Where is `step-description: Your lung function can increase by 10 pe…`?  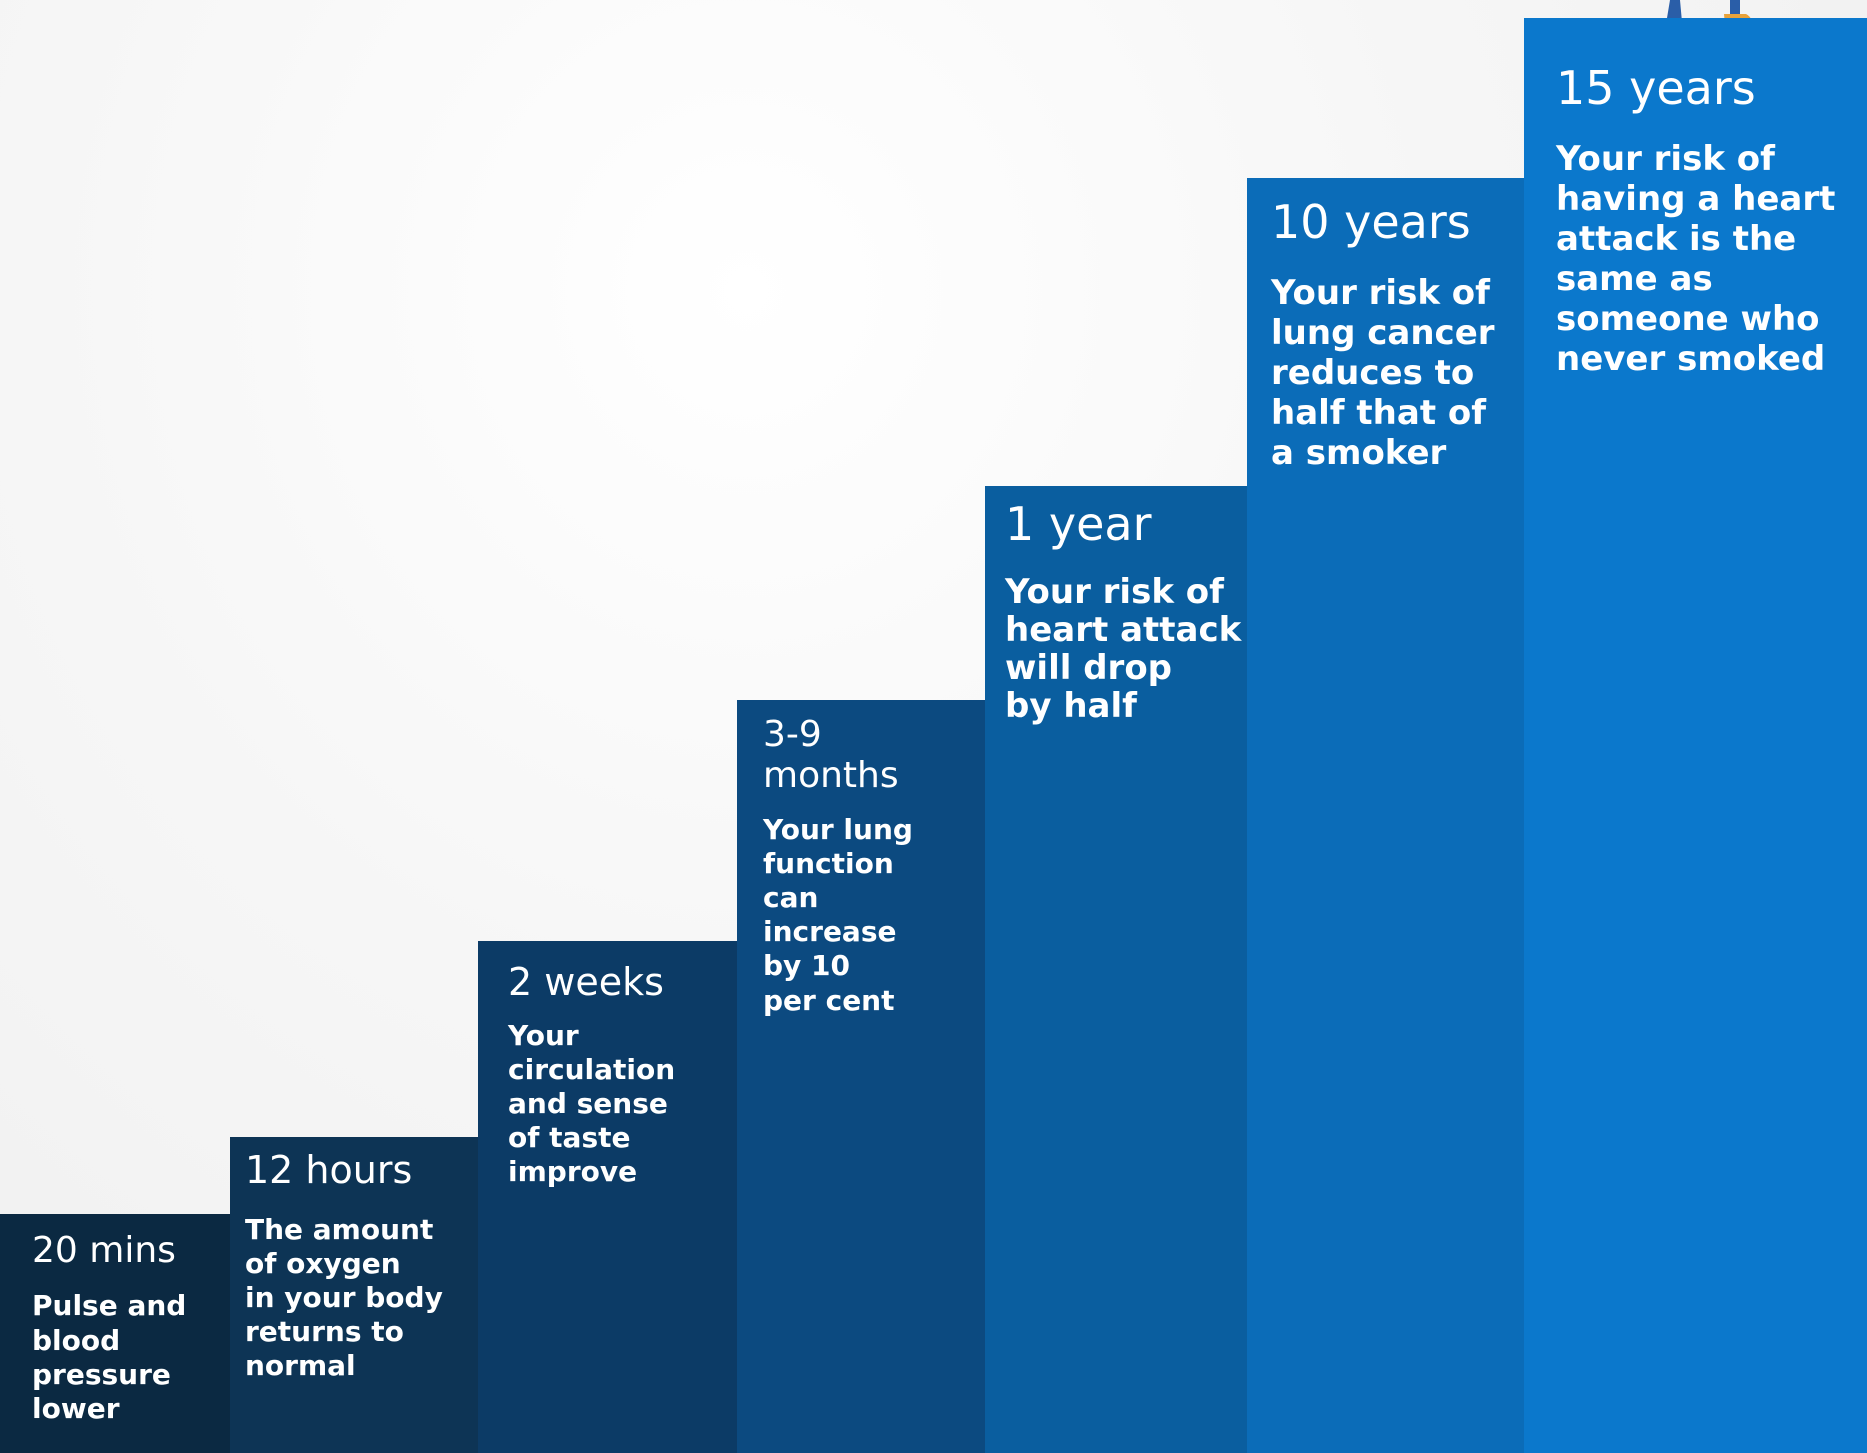
step-description: Your lung function can increase by 10 pe… is located at coordinates (838, 914).